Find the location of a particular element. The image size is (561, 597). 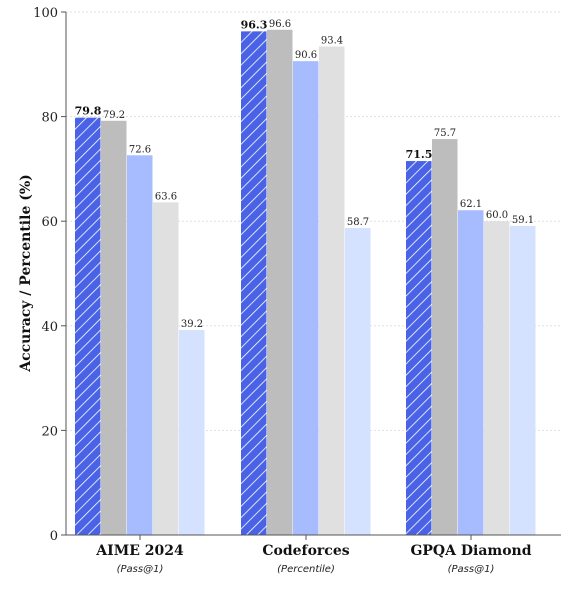

bar-value-label: 72.6 is located at coordinates (140, 149).